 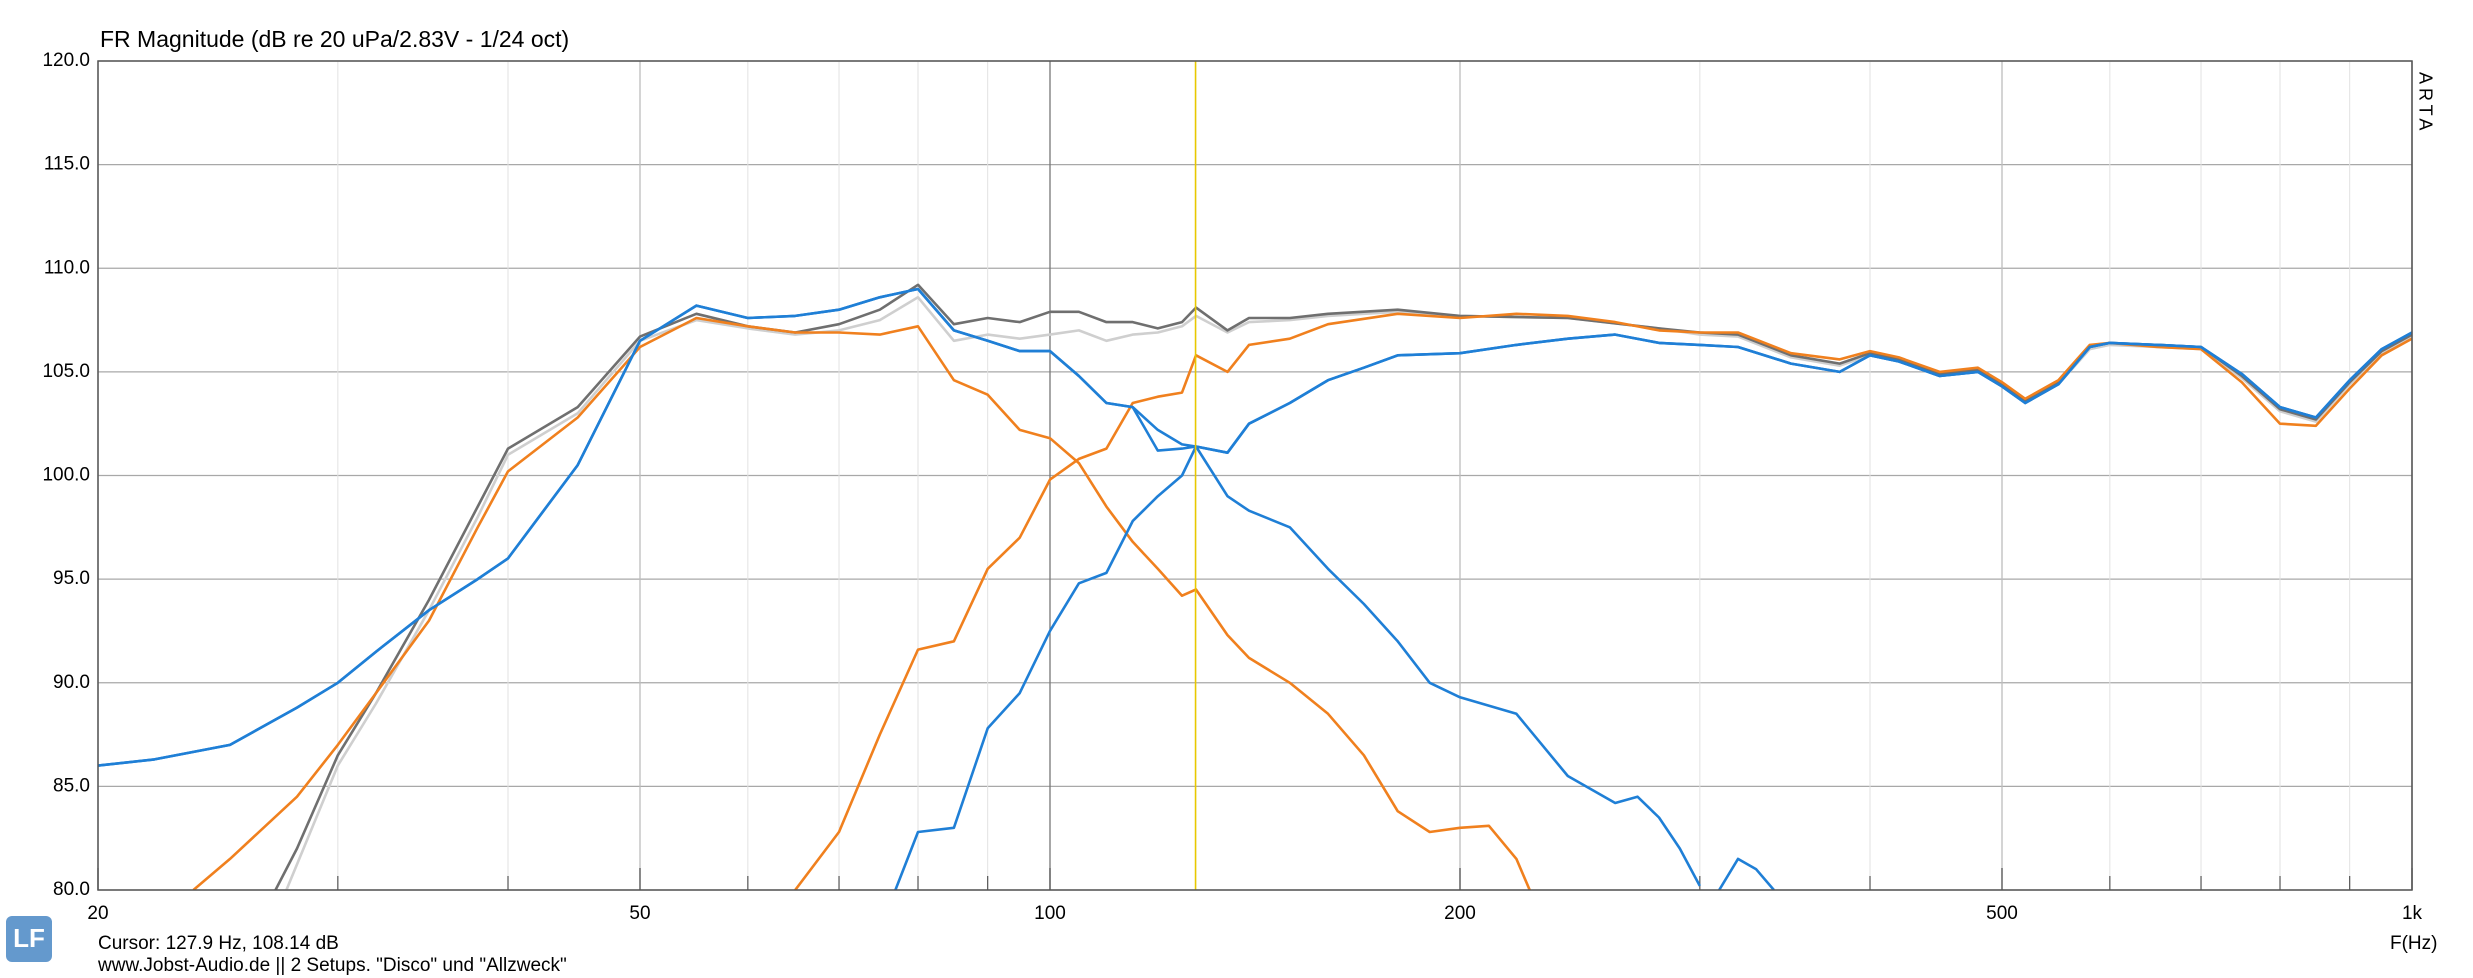 What do you see at coordinates (67, 267) in the screenshot?
I see `y-tick-label: 110.0` at bounding box center [67, 267].